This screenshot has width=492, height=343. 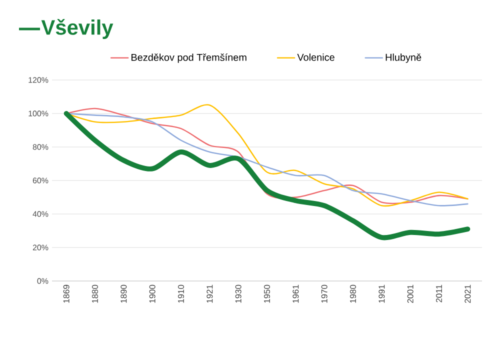 I want to click on x-tick-label: 1980, so click(x=353, y=293).